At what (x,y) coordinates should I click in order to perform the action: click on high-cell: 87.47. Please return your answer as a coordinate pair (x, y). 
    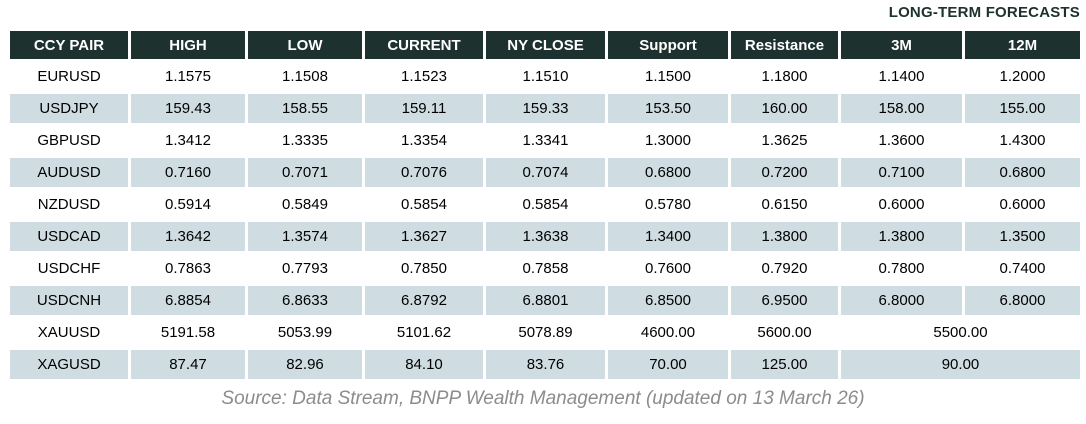
    Looking at the image, I should click on (188, 364).